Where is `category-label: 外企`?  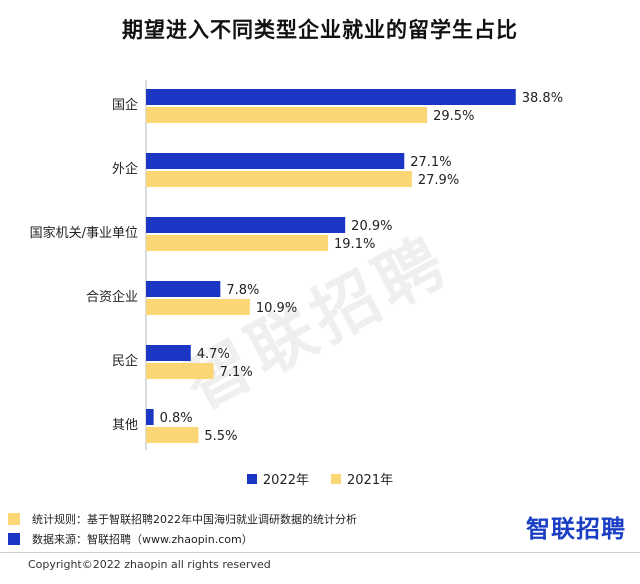 category-label: 外企 is located at coordinates (125, 169).